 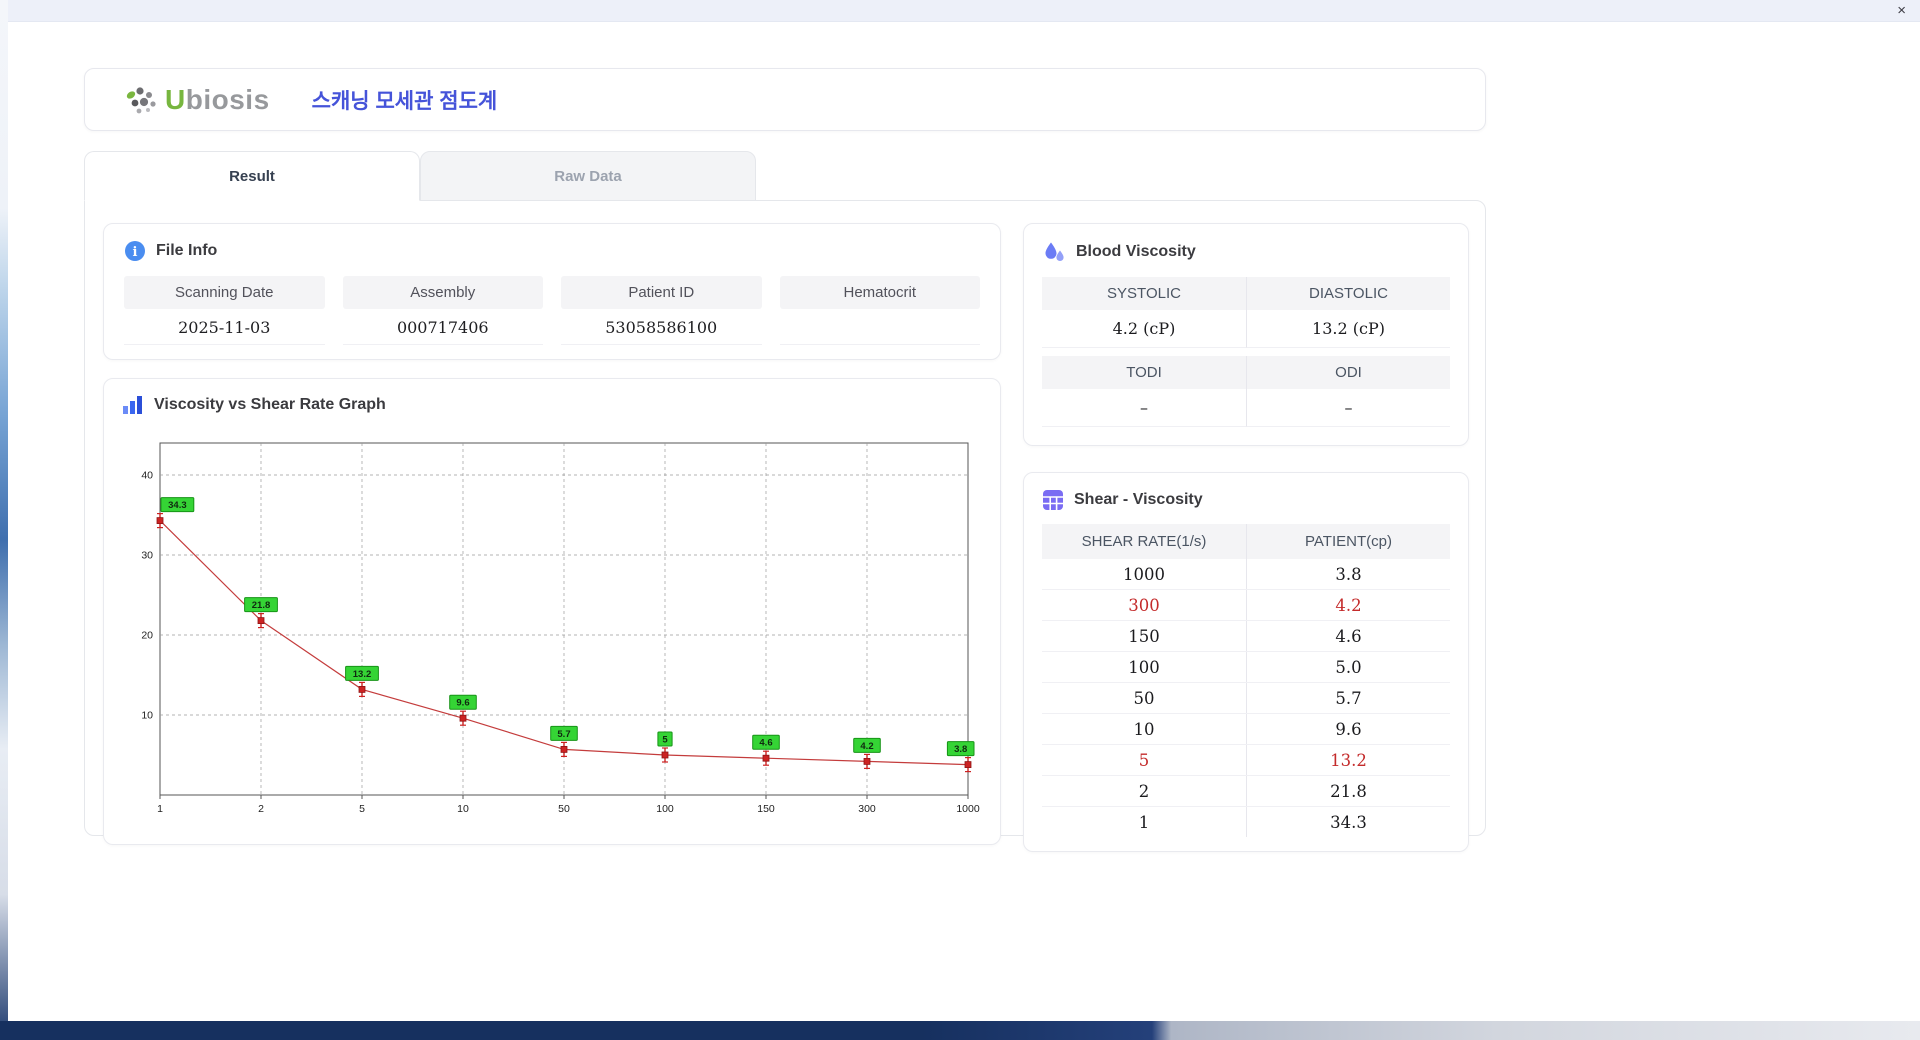 What do you see at coordinates (866, 746) in the screenshot?
I see `svg-text: 4.2` at bounding box center [866, 746].